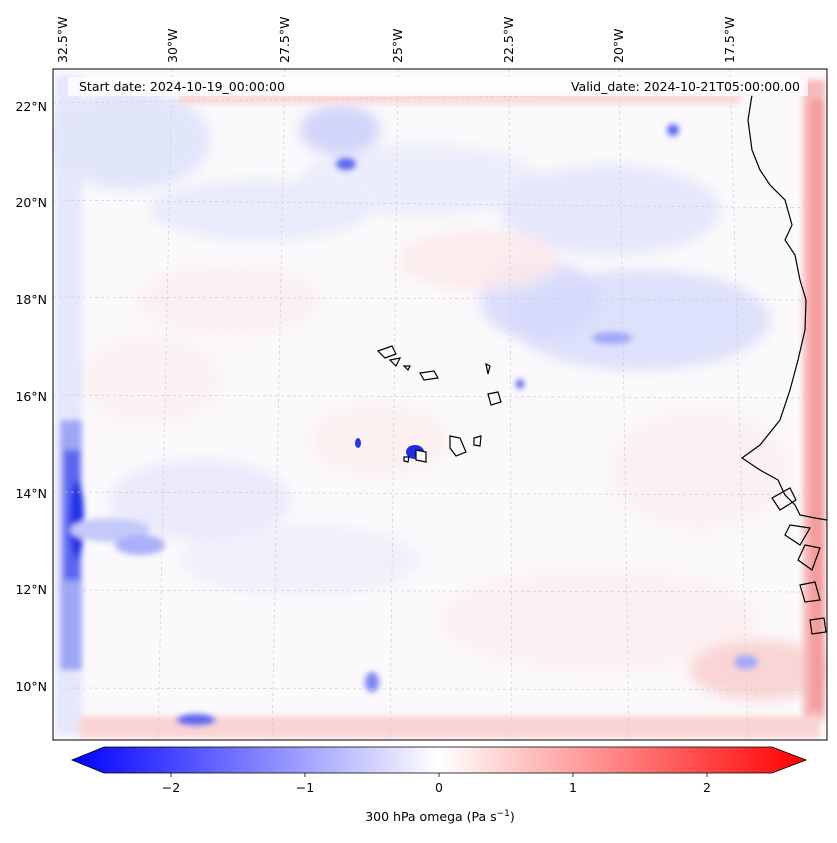 Image resolution: width=837 pixels, height=843 pixels. What do you see at coordinates (305, 787) in the screenshot?
I see `colorbar-tick: −1` at bounding box center [305, 787].